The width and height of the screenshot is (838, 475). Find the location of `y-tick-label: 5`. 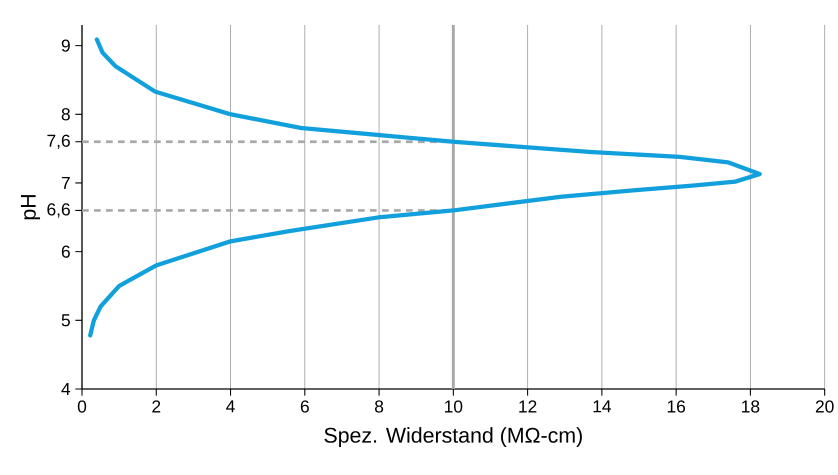

y-tick-label: 5 is located at coordinates (66, 320).